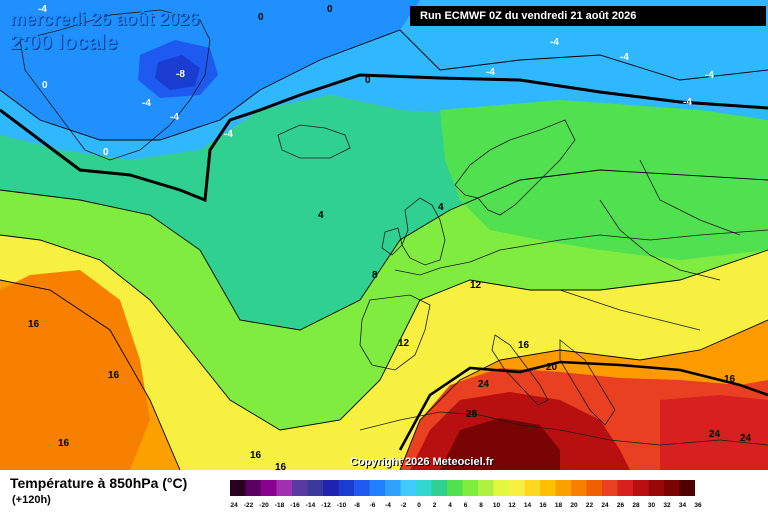 The image size is (768, 512). I want to click on scale-tick-label: 20, so click(574, 505).